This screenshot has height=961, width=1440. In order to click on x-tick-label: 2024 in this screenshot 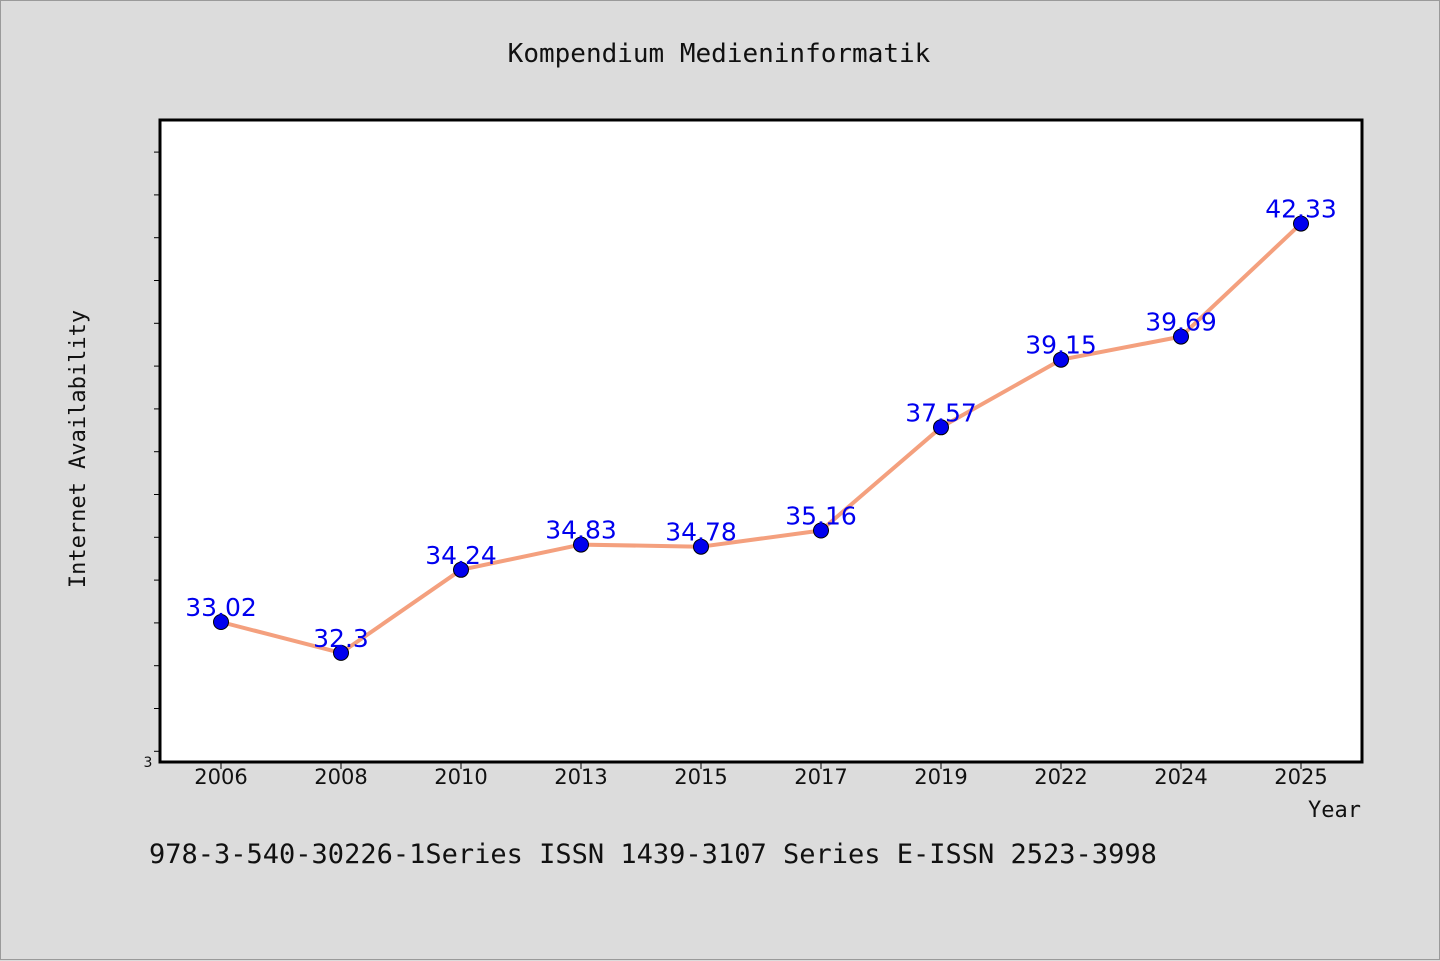, I will do `click(1180, 777)`.